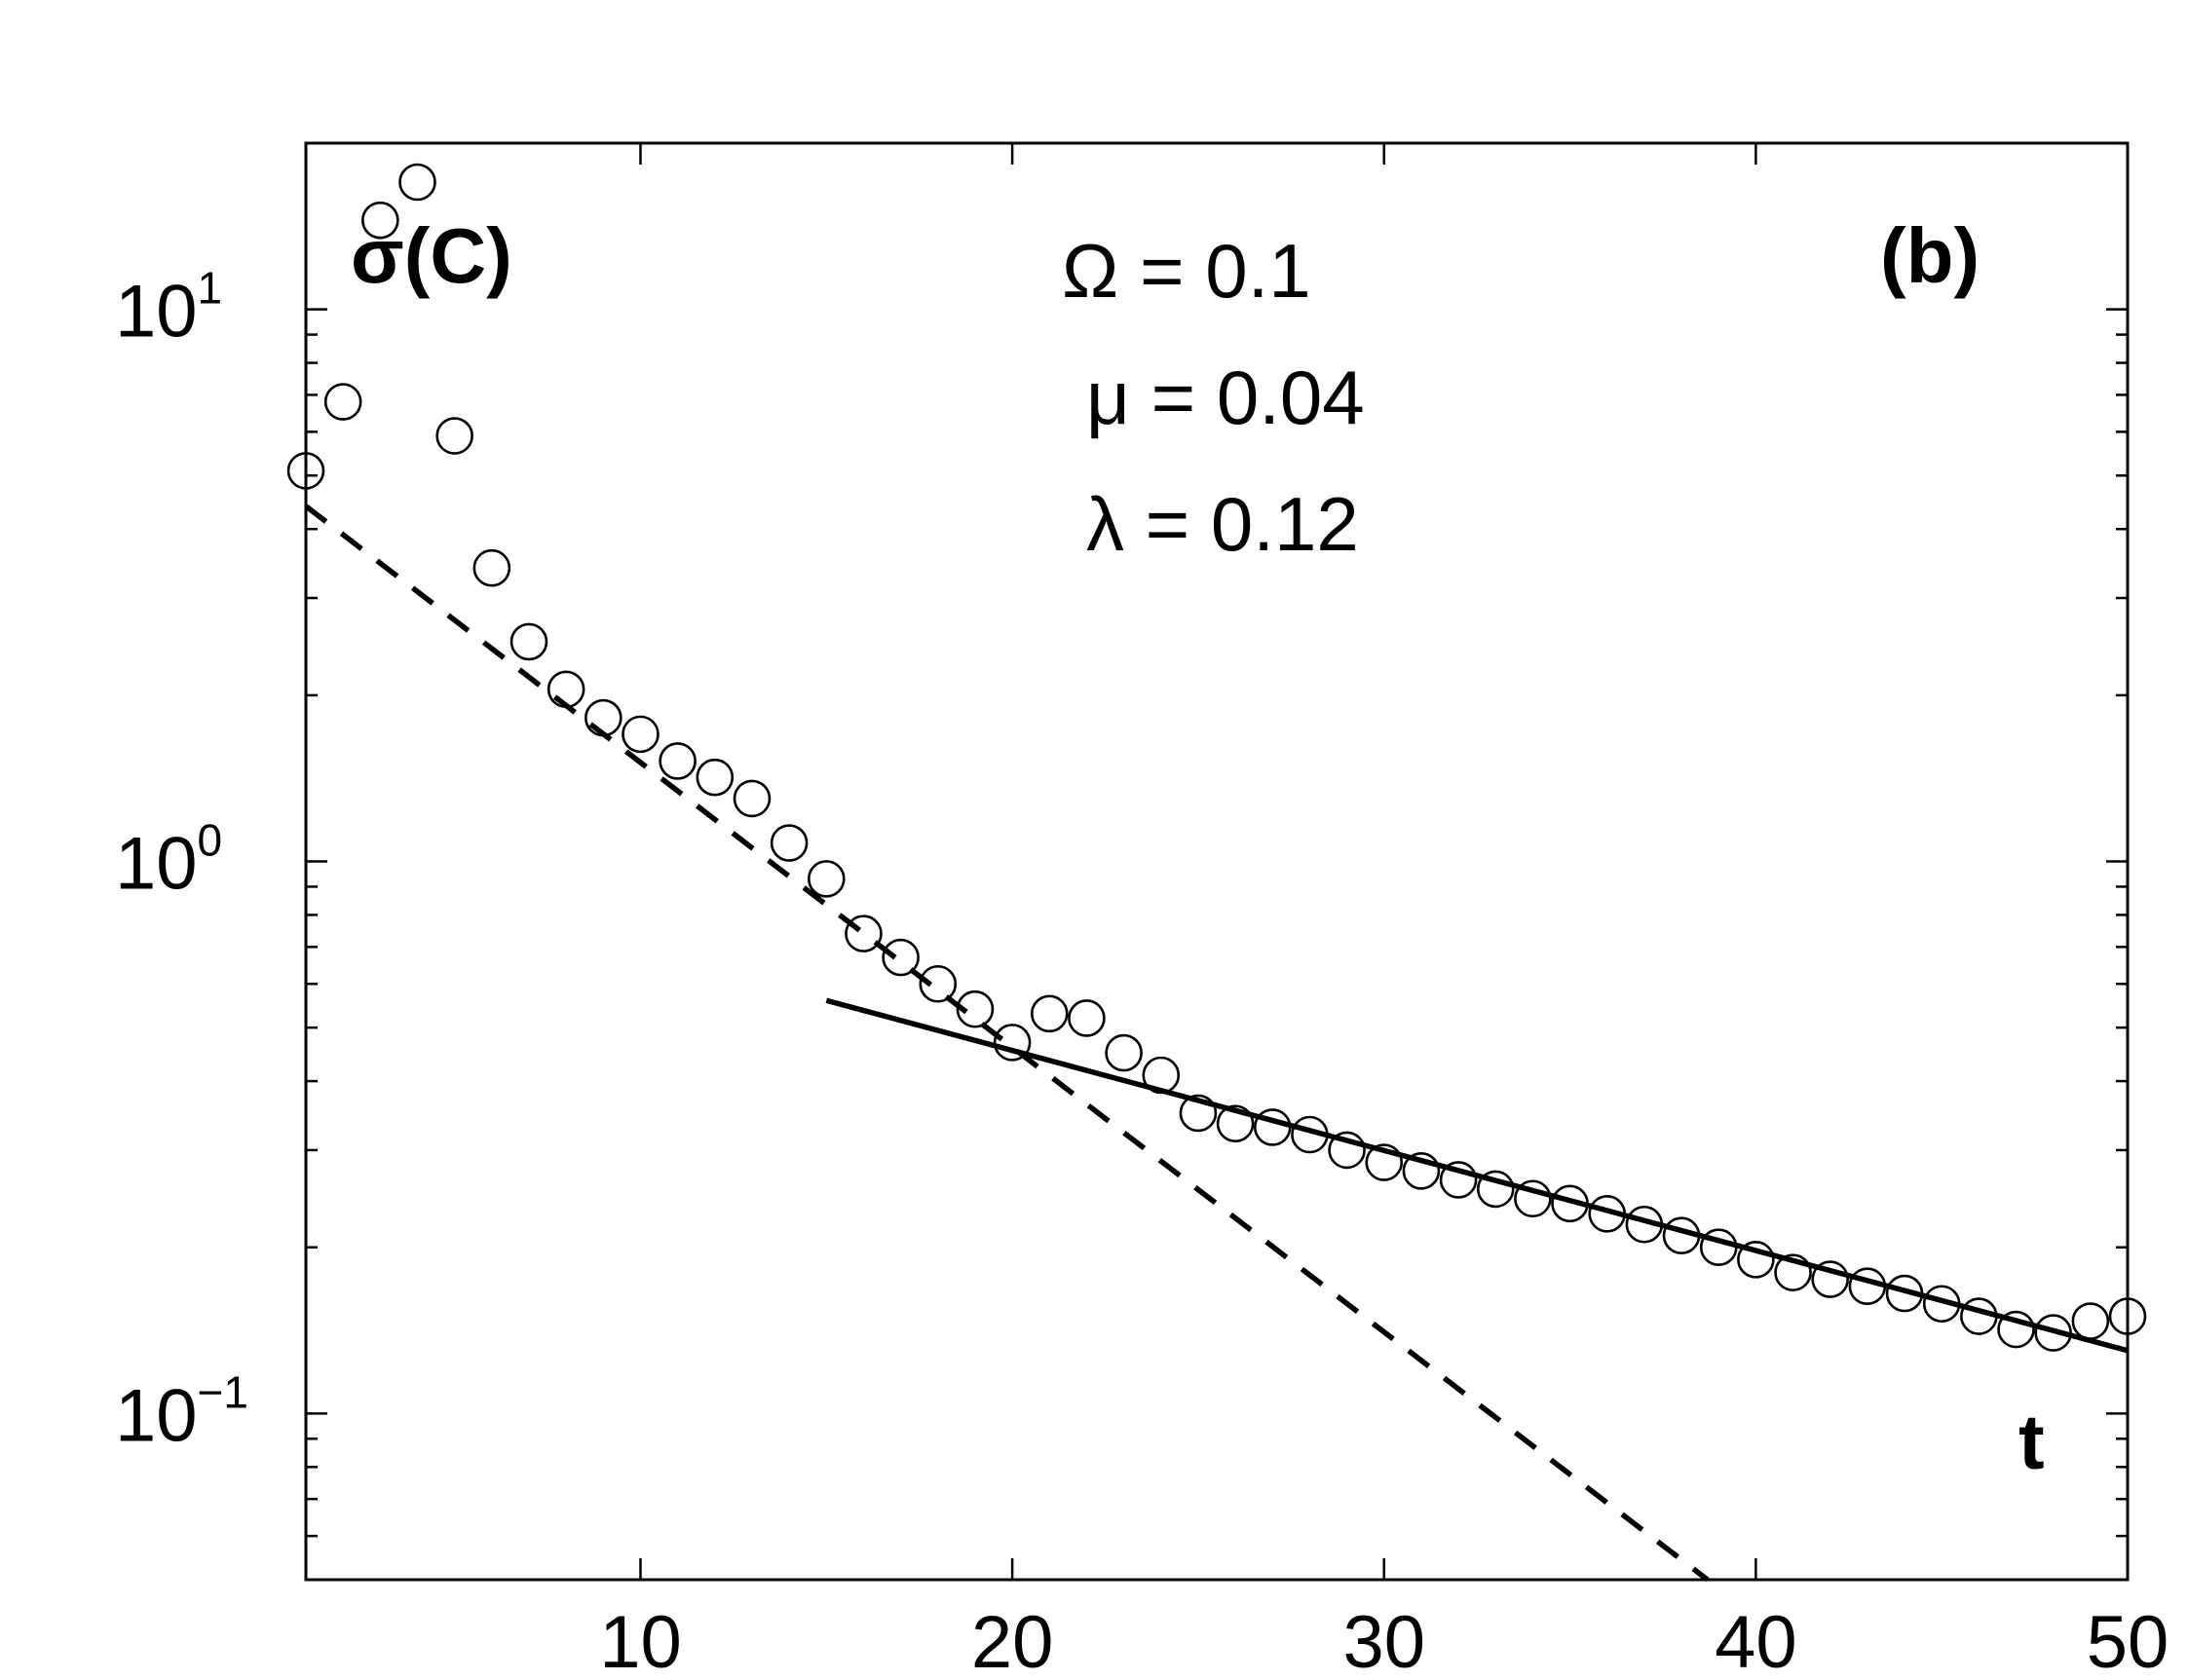 The height and width of the screenshot is (1680, 2188). What do you see at coordinates (641, 1640) in the screenshot?
I see `x-tick-label: 10` at bounding box center [641, 1640].